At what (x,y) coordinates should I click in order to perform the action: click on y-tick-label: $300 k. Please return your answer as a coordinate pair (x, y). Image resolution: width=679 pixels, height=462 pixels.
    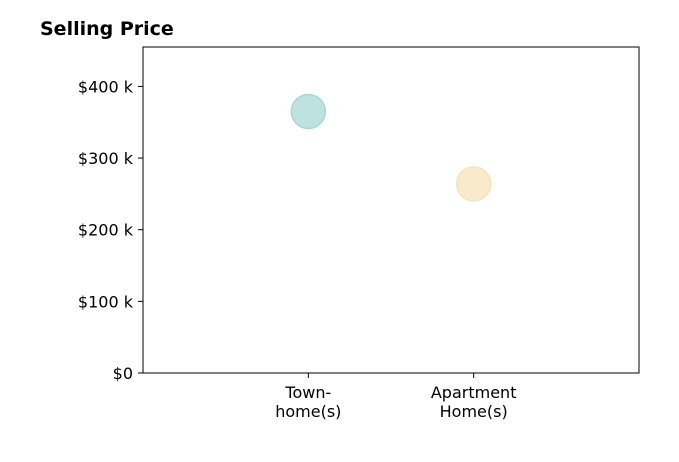
    Looking at the image, I should click on (106, 158).